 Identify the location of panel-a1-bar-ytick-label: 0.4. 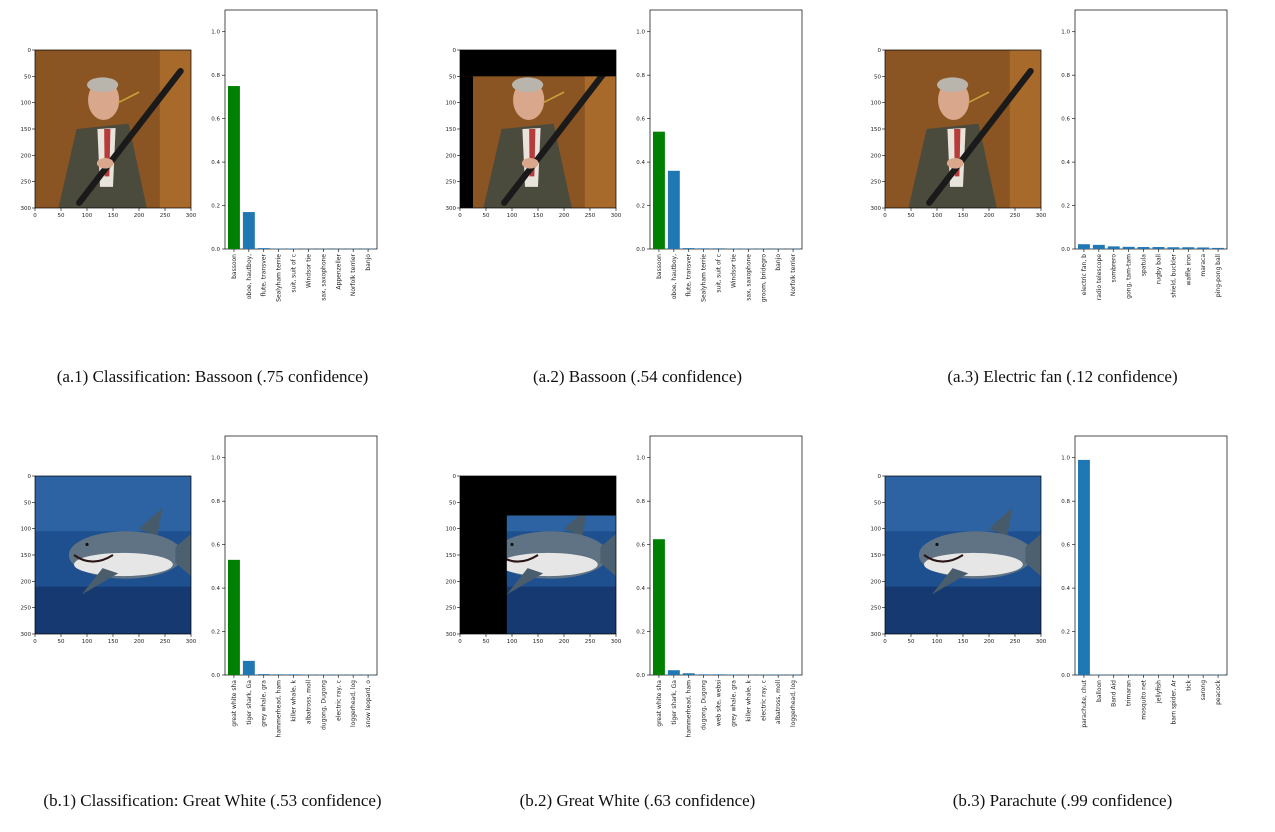
(215, 163).